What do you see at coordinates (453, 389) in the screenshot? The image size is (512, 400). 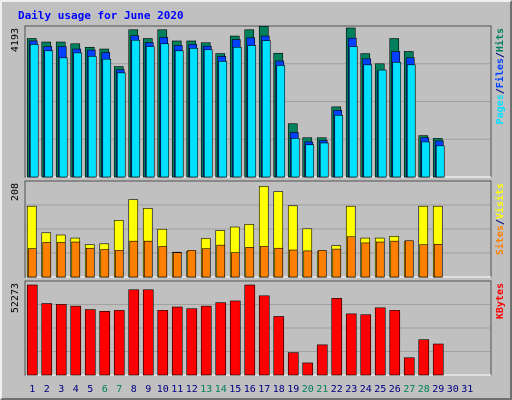 I see `day-label-30: 30` at bounding box center [453, 389].